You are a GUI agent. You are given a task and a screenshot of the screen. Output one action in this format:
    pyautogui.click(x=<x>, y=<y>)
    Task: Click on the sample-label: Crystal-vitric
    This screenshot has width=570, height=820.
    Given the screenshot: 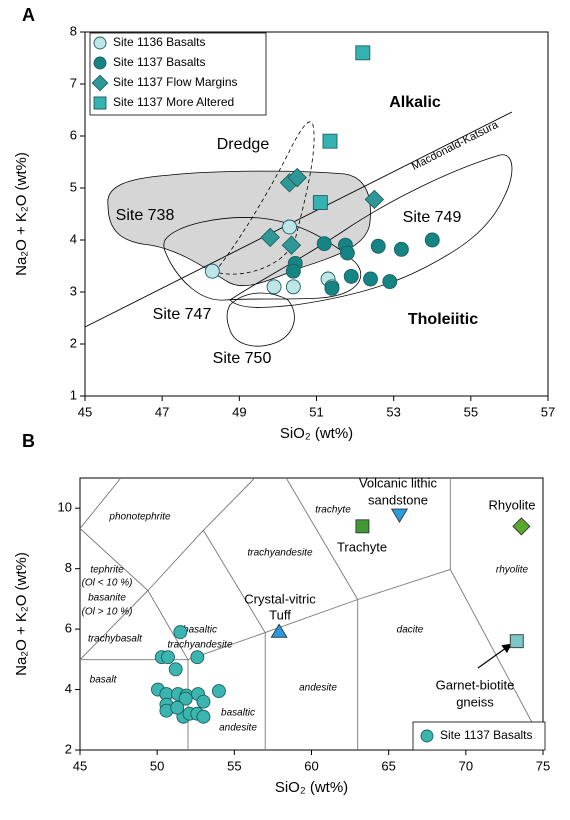 What is the action you would take?
    pyautogui.click(x=280, y=598)
    